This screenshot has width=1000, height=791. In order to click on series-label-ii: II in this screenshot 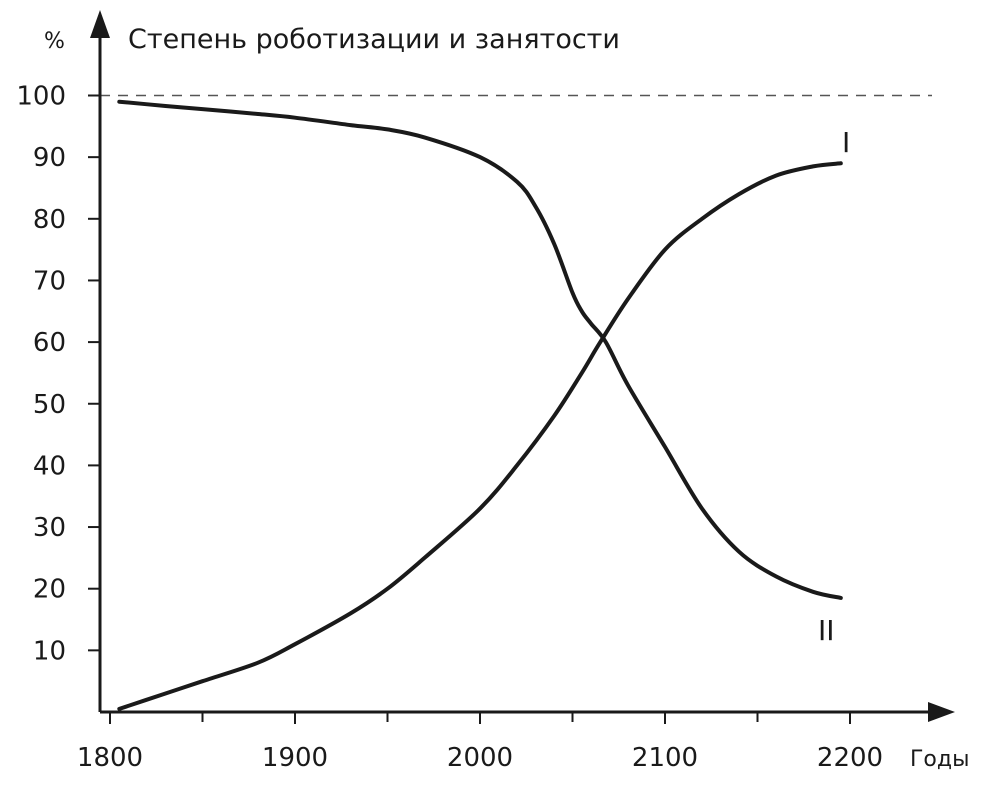, I will do `click(826, 630)`.